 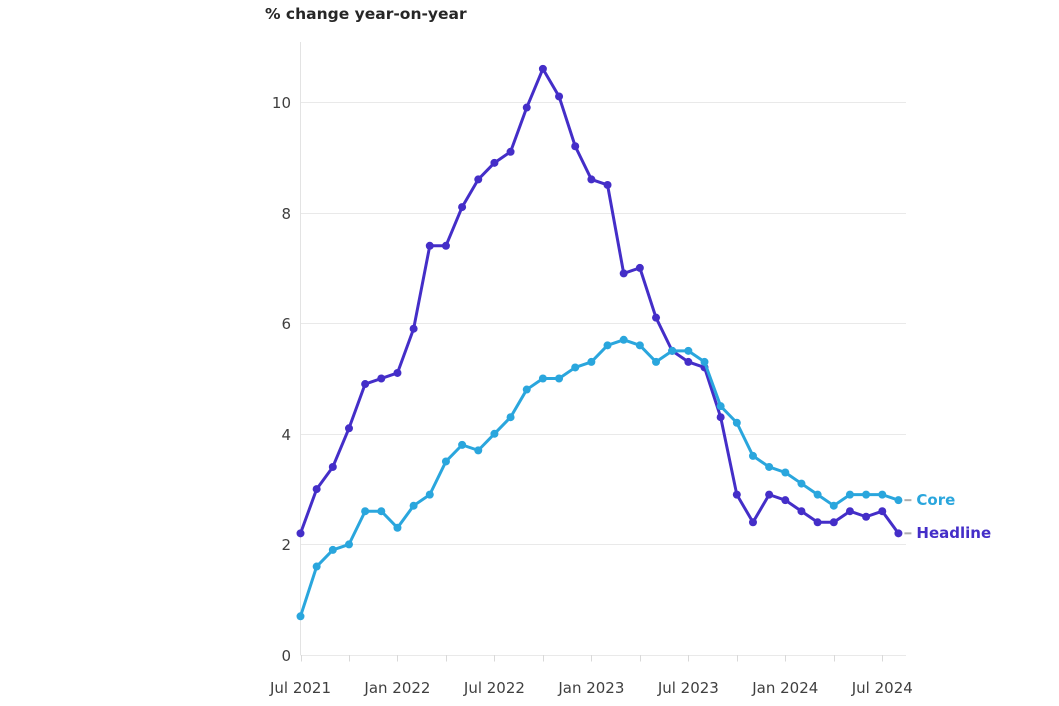 I want to click on x-axis-tick-label: Jan 2024, so click(x=784, y=688).